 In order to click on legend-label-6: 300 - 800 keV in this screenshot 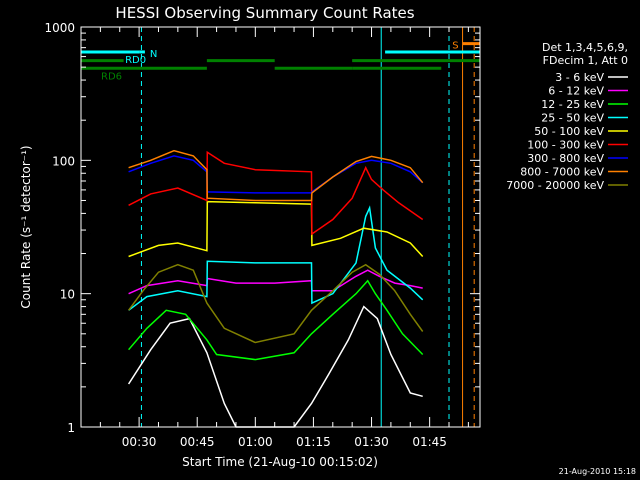, I will do `click(565, 158)`.